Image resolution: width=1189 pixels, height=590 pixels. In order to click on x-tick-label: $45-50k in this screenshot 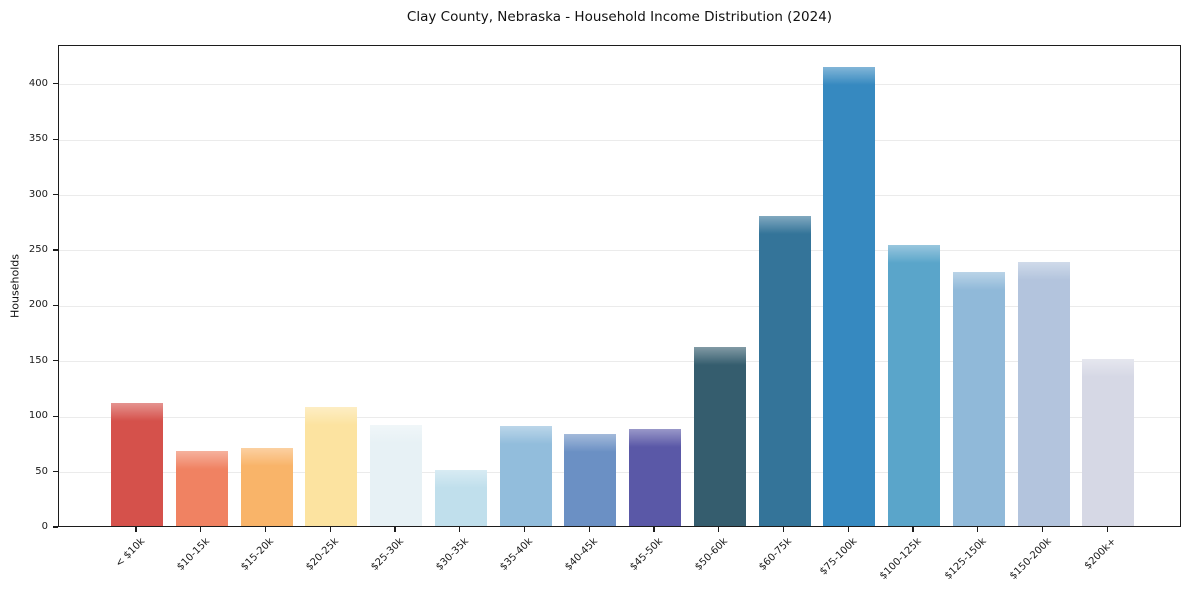, I will do `click(646, 554)`.